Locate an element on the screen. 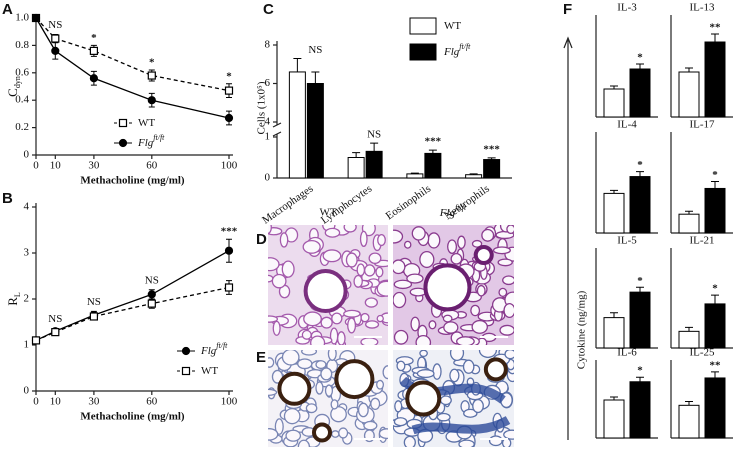 This screenshot has width=738, height=450. y-label-sub: L is located at coordinates (17, 294).